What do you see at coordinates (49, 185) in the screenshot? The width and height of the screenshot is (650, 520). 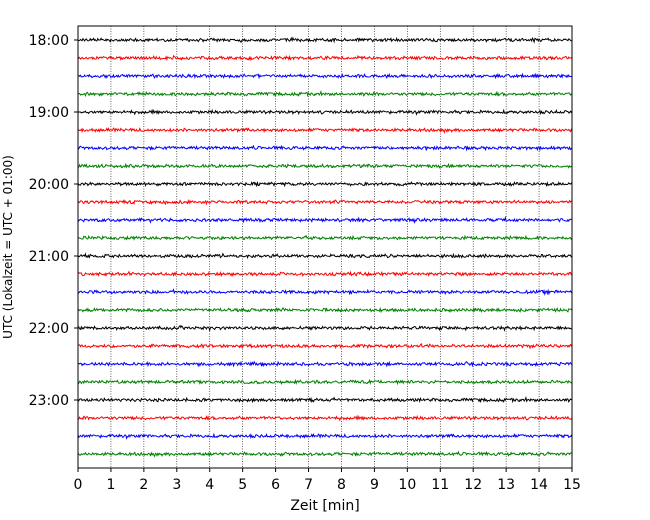 I see `y-tick-label: 20:00` at bounding box center [49, 185].